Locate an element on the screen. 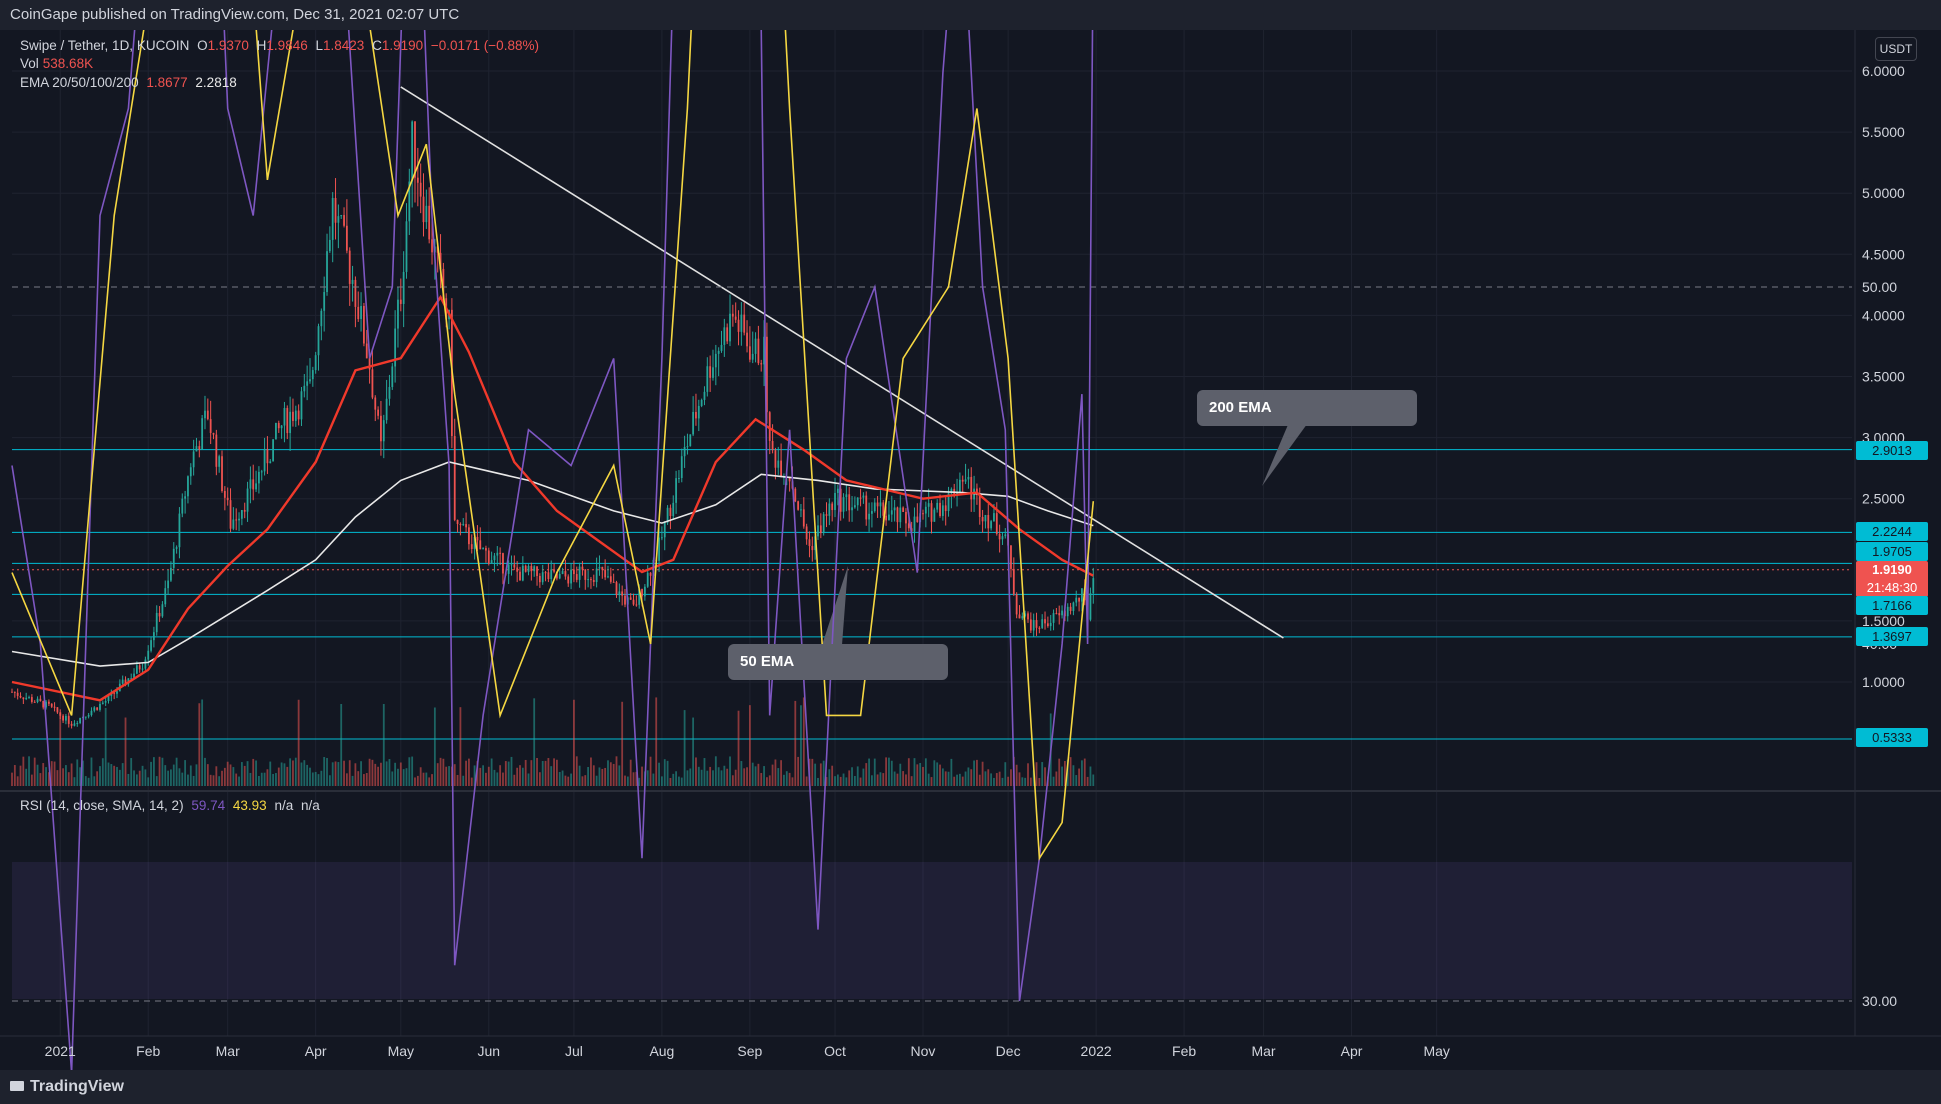 This screenshot has width=1941, height=1104. legend-open: 1.9370 is located at coordinates (228, 45).